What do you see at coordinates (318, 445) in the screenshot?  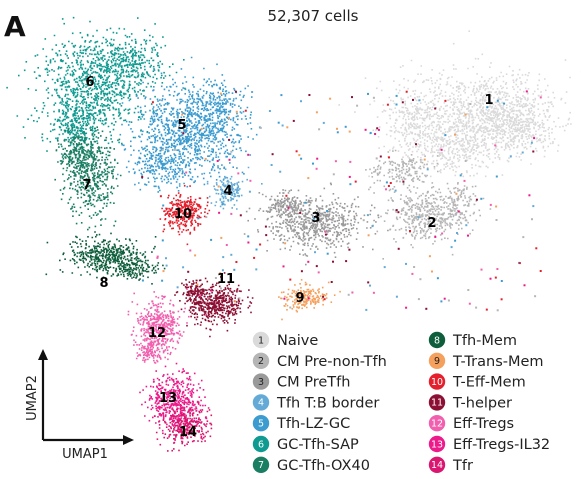 I see `legend-label: GC-Tfh-SAP` at bounding box center [318, 445].